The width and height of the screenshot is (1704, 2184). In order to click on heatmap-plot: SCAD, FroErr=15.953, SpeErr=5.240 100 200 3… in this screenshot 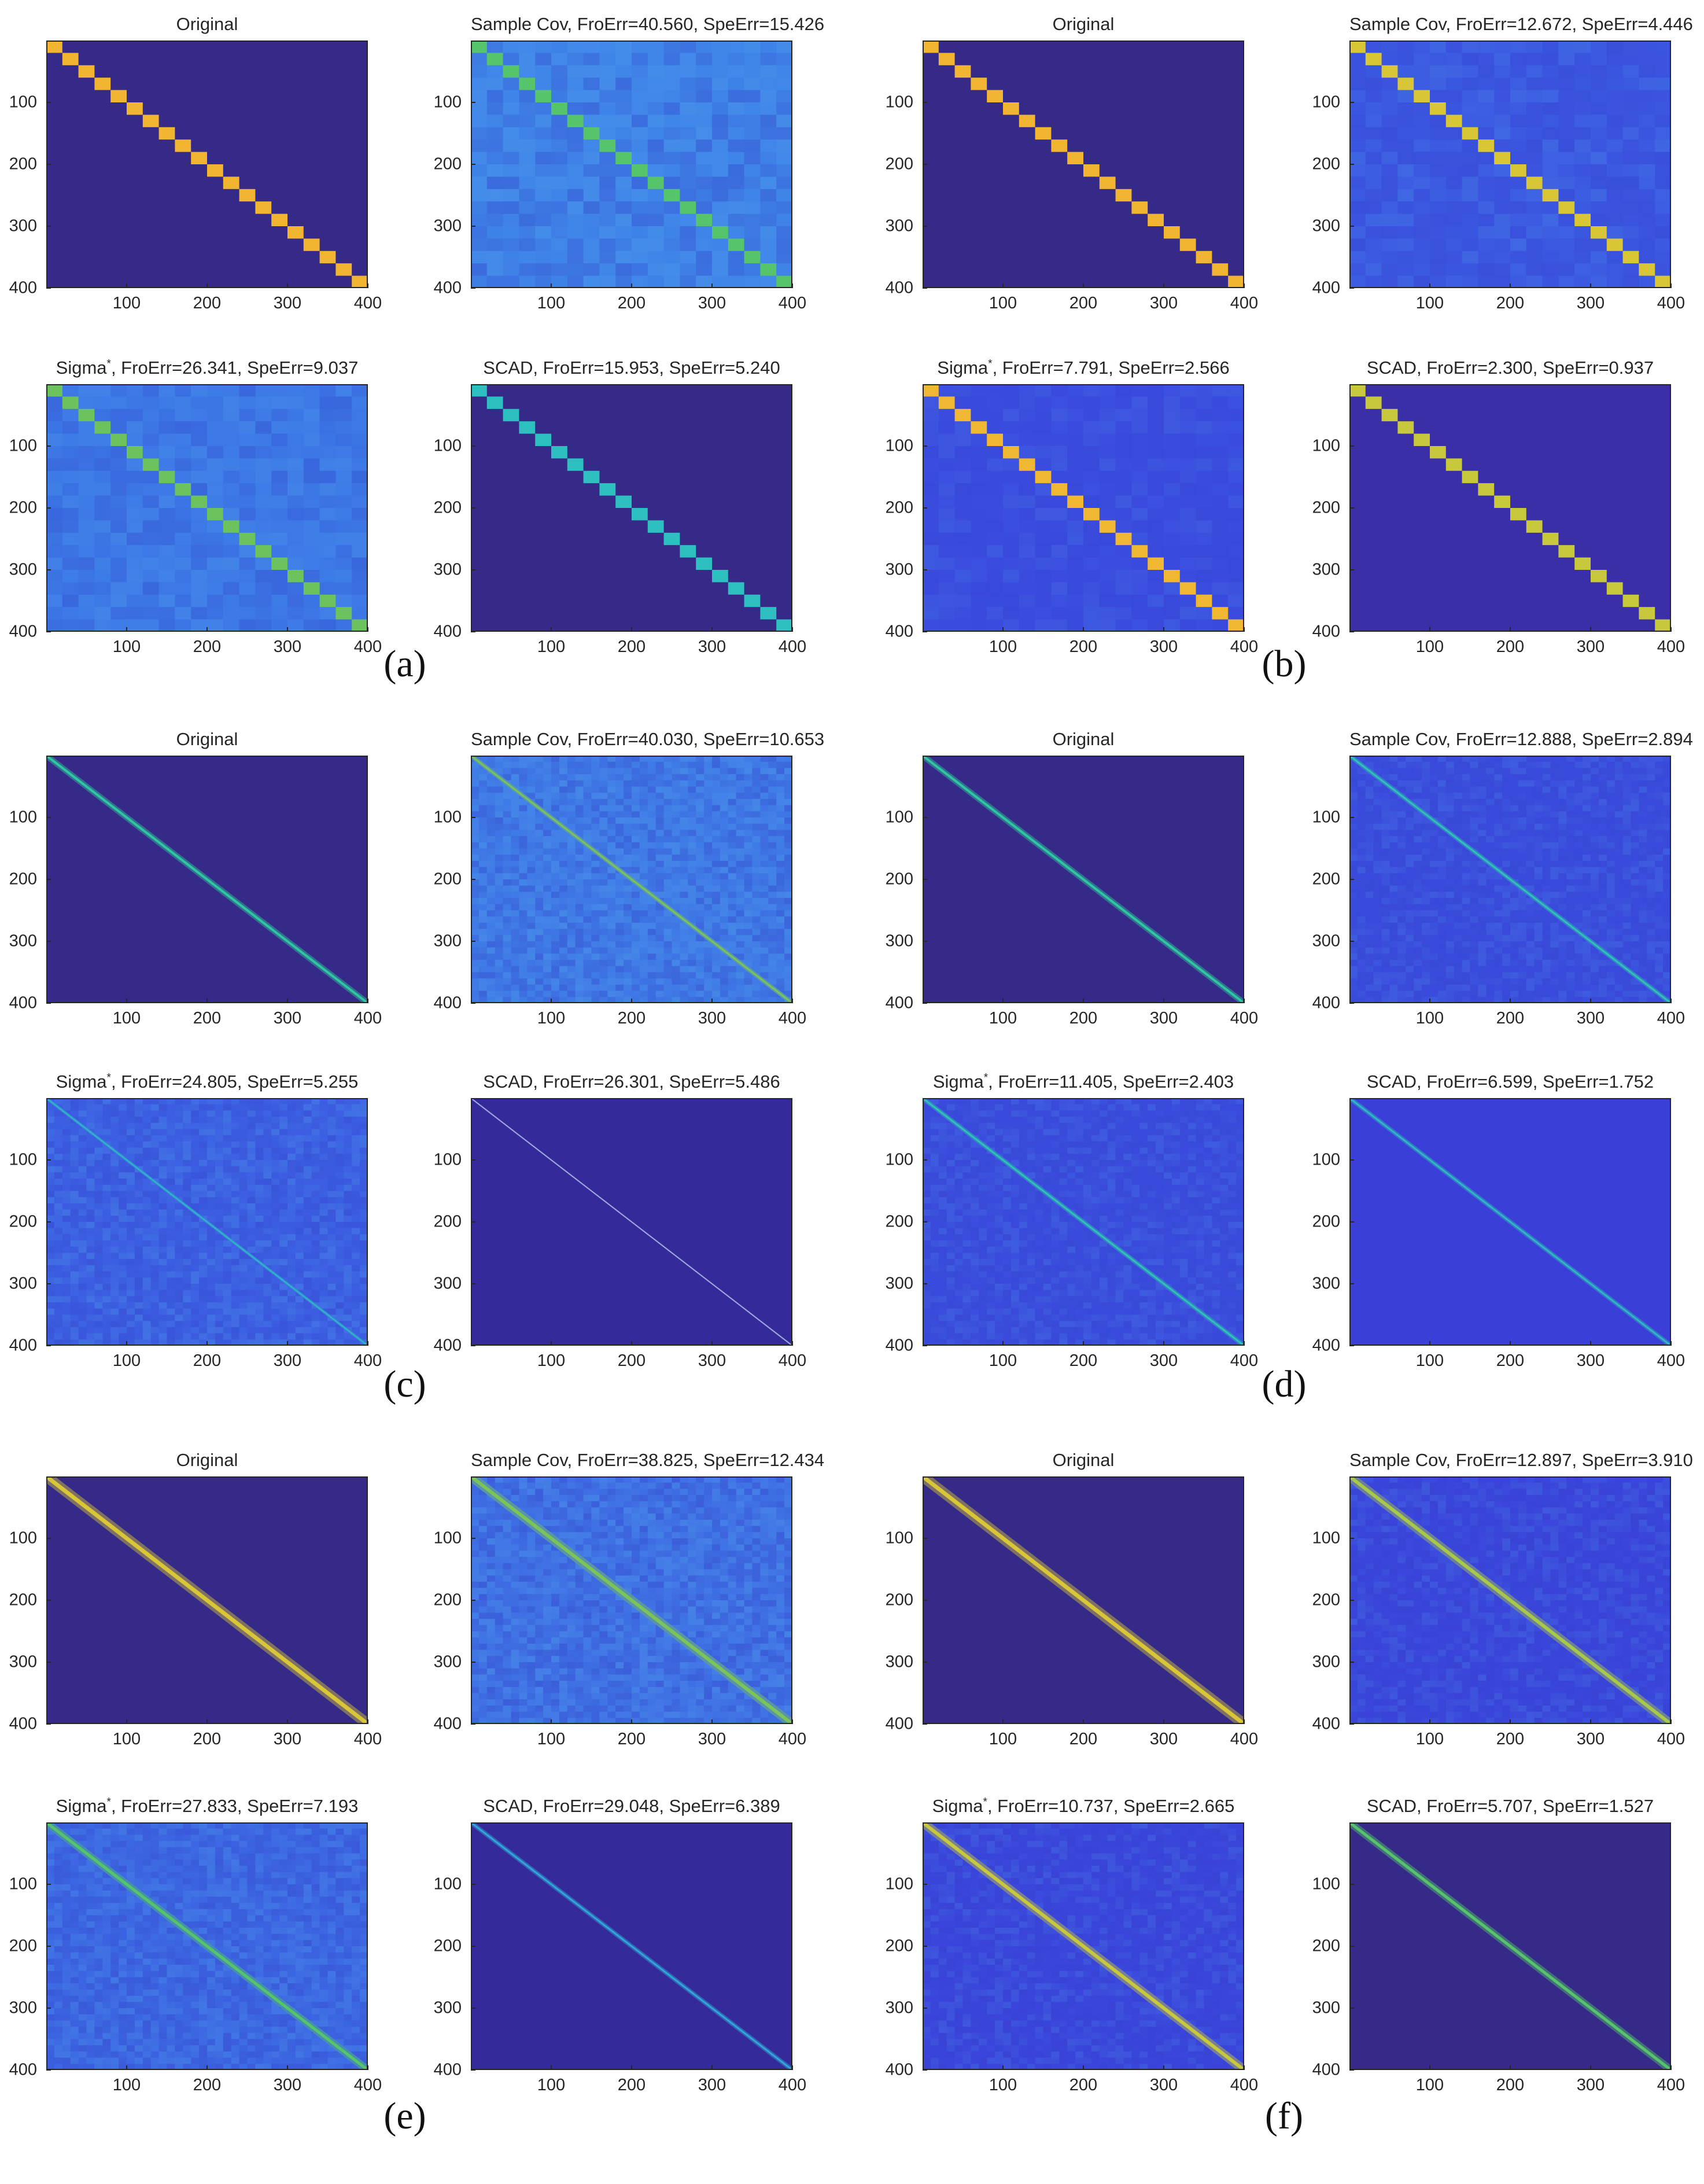, I will do `click(620, 507)`.